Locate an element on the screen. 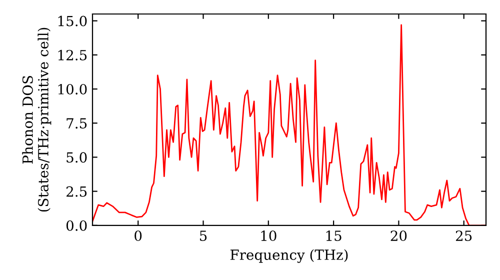  x-axis-title: Frequency (THz) is located at coordinates (289, 256).